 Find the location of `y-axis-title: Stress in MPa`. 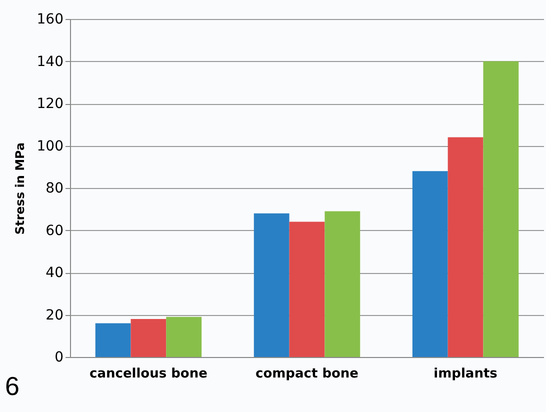

y-axis-title: Stress in MPa is located at coordinates (19, 188).